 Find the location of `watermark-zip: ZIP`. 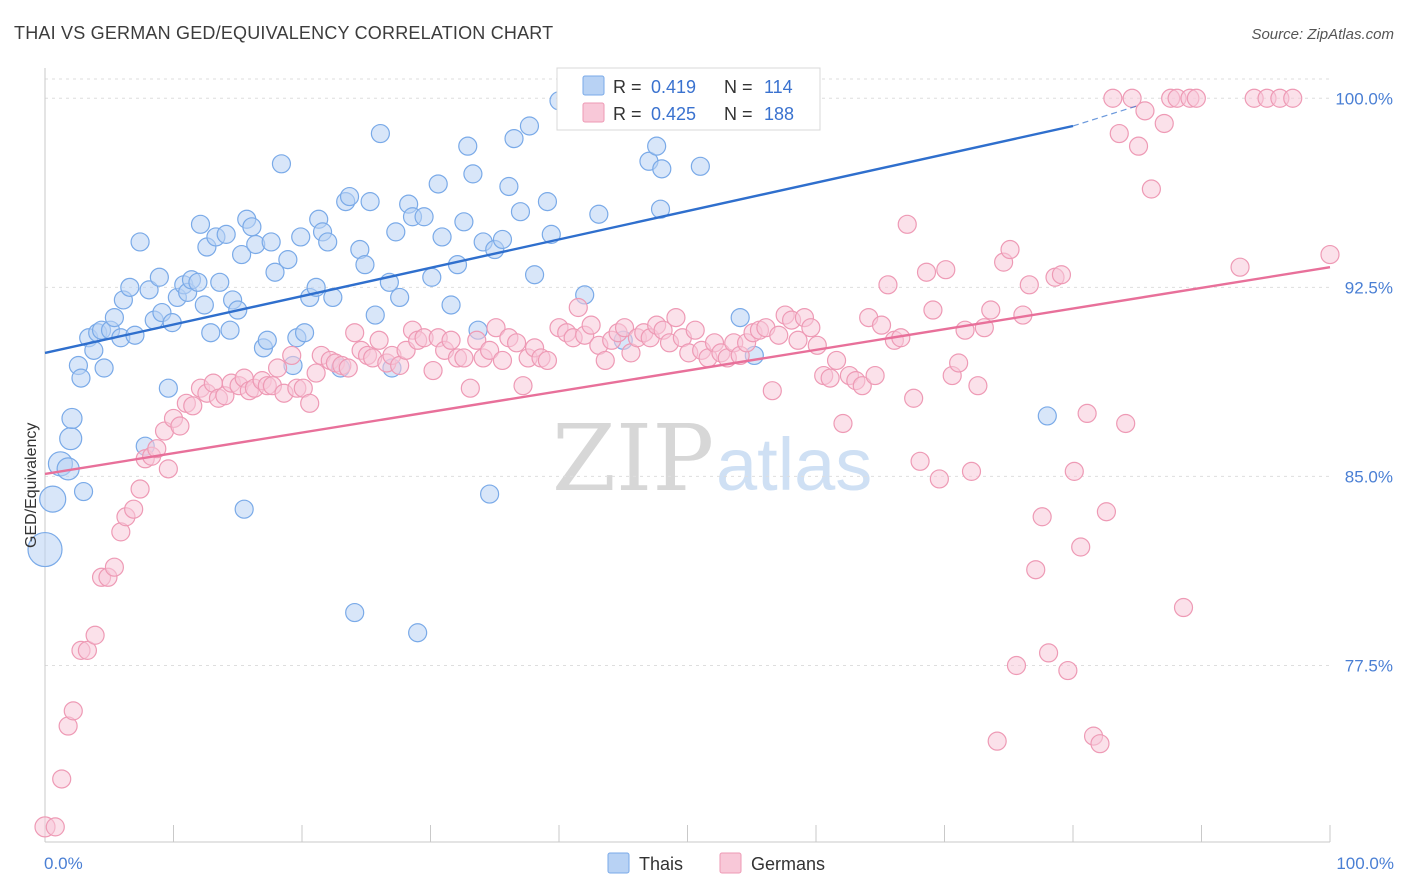

watermark-zip: ZIP is located at coordinates (633, 458).